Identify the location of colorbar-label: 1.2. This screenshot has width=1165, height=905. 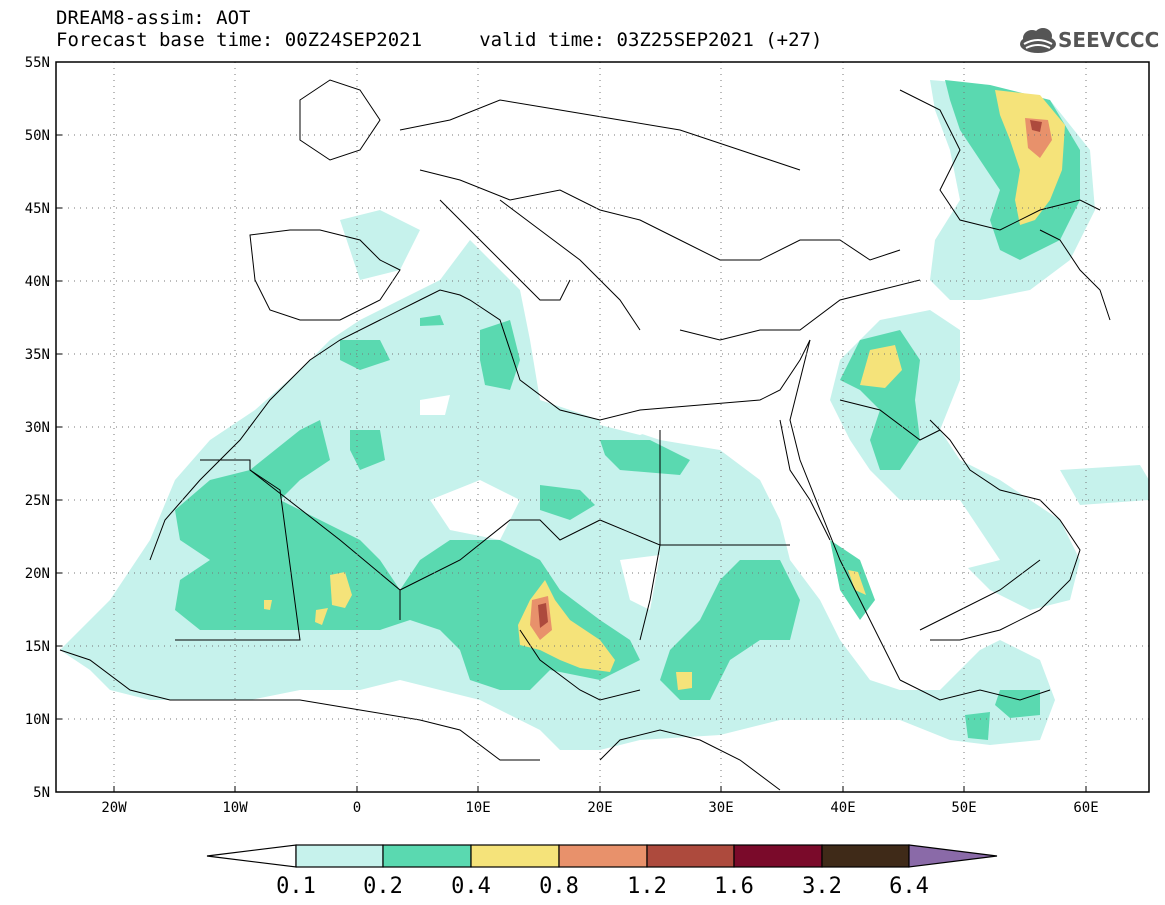
(647, 886).